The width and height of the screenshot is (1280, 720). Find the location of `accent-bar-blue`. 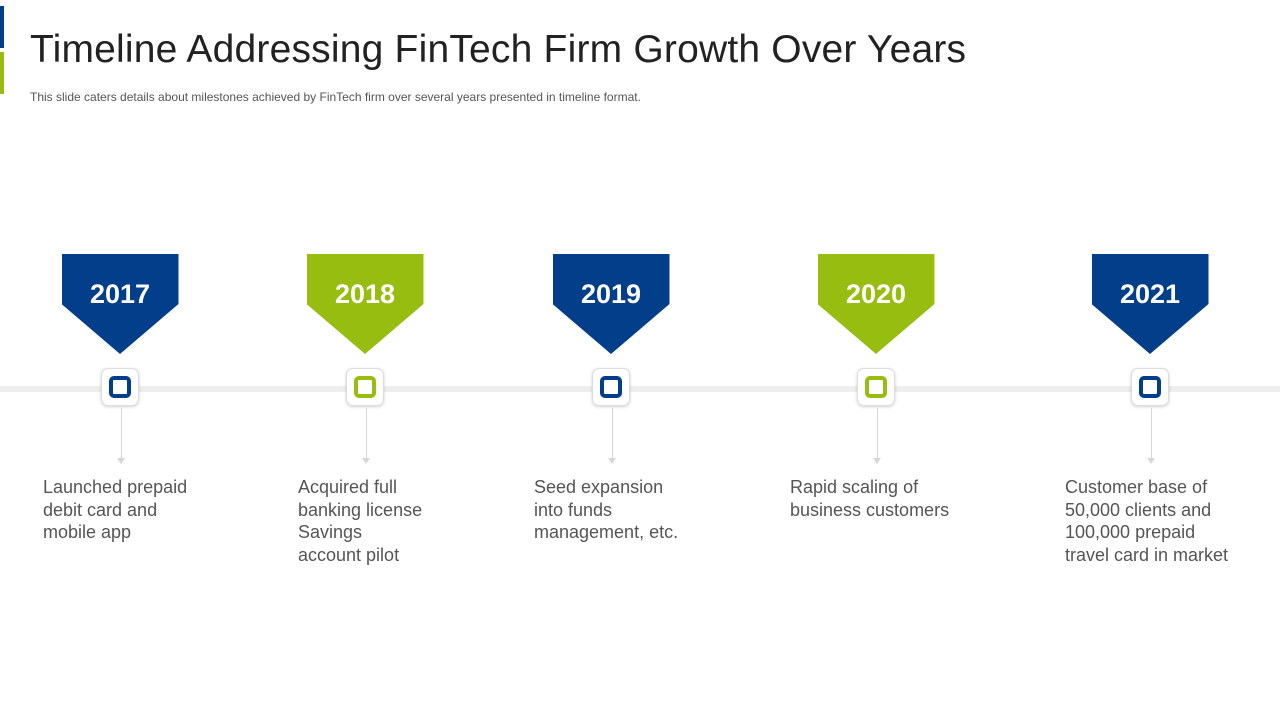

accent-bar-blue is located at coordinates (2, 27).